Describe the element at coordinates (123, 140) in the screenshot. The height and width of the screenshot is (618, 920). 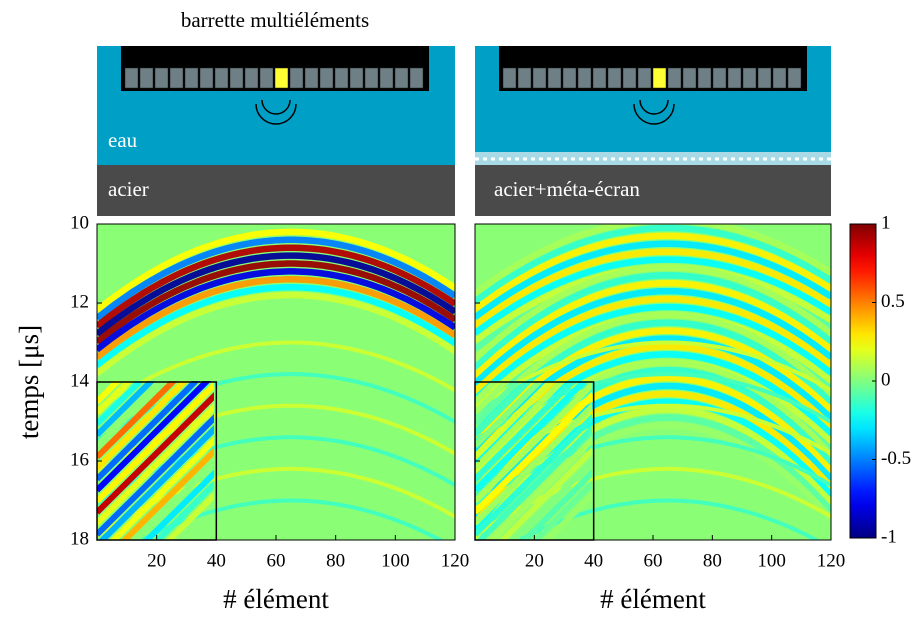
I see `water-label: eau` at that location.